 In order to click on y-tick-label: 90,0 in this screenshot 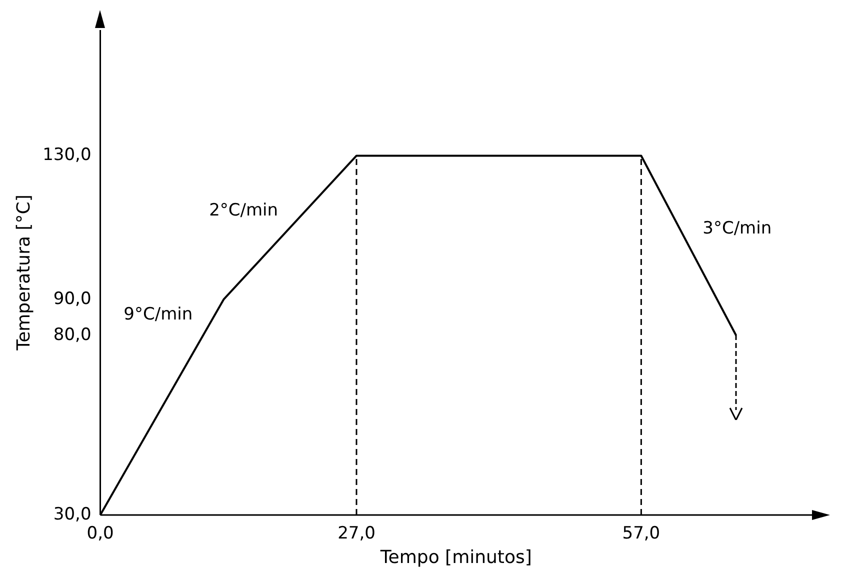, I will do `click(72, 298)`.